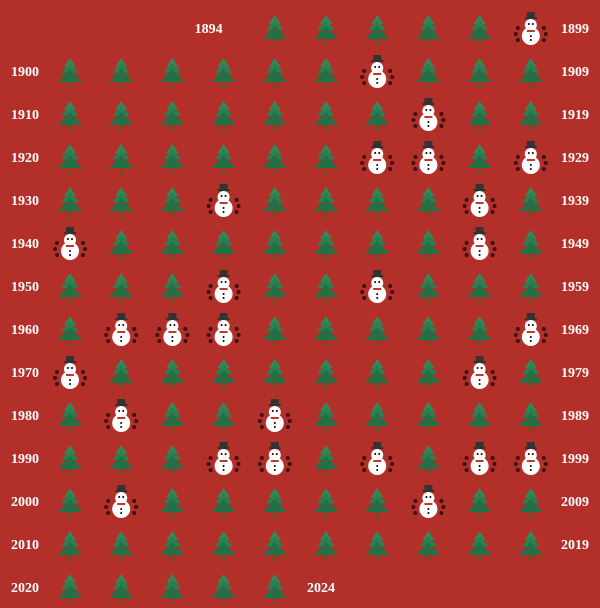 The image size is (600, 608). Describe the element at coordinates (575, 459) in the screenshot. I see `year-end-label: 1999` at that location.